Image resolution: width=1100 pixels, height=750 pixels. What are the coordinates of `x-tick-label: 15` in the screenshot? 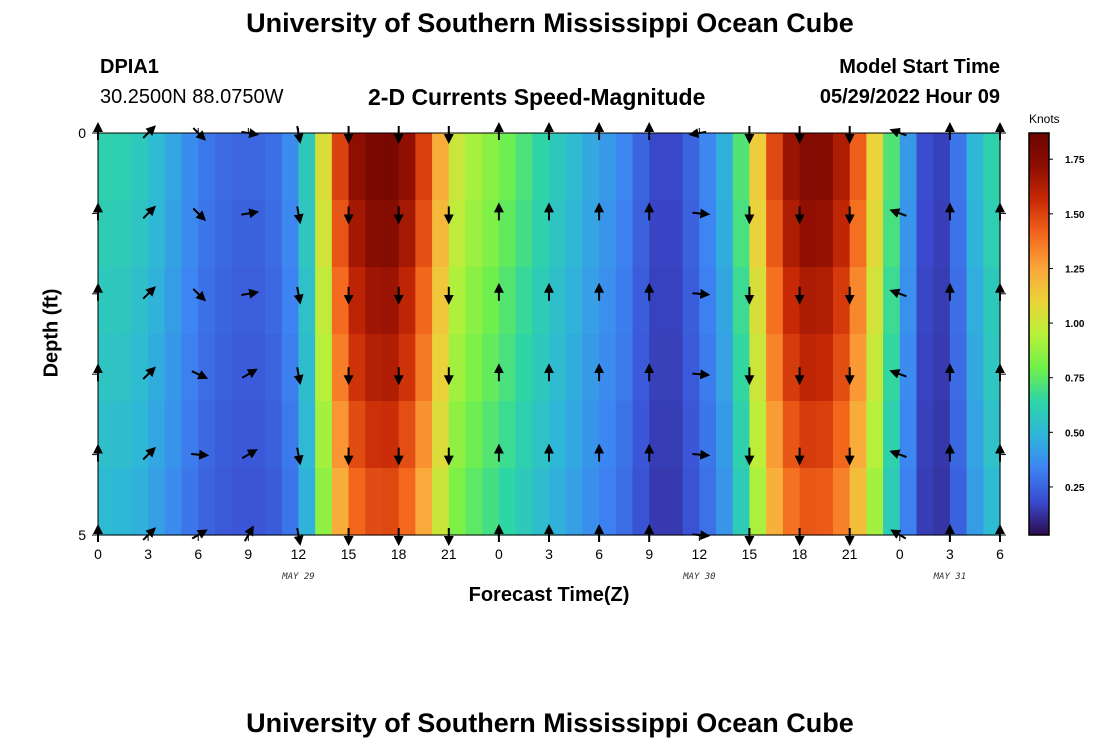 It's located at (349, 554).